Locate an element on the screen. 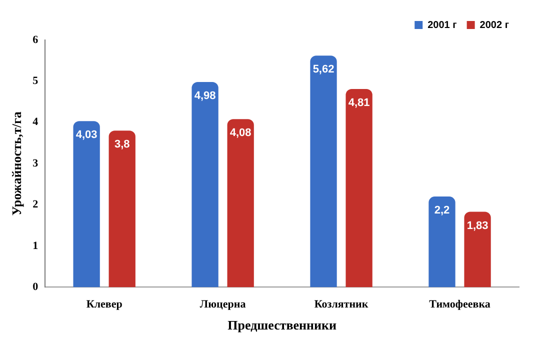  y-axis-title: Урожайность,т/га is located at coordinates (16, 163).